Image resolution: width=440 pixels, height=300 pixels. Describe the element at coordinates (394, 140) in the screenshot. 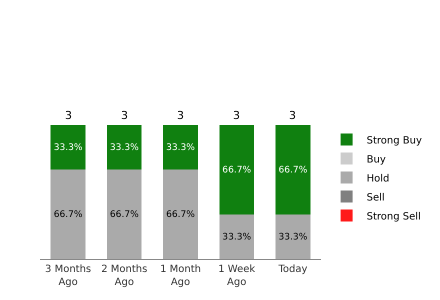

I see `legend-label: Strong Buy` at that location.